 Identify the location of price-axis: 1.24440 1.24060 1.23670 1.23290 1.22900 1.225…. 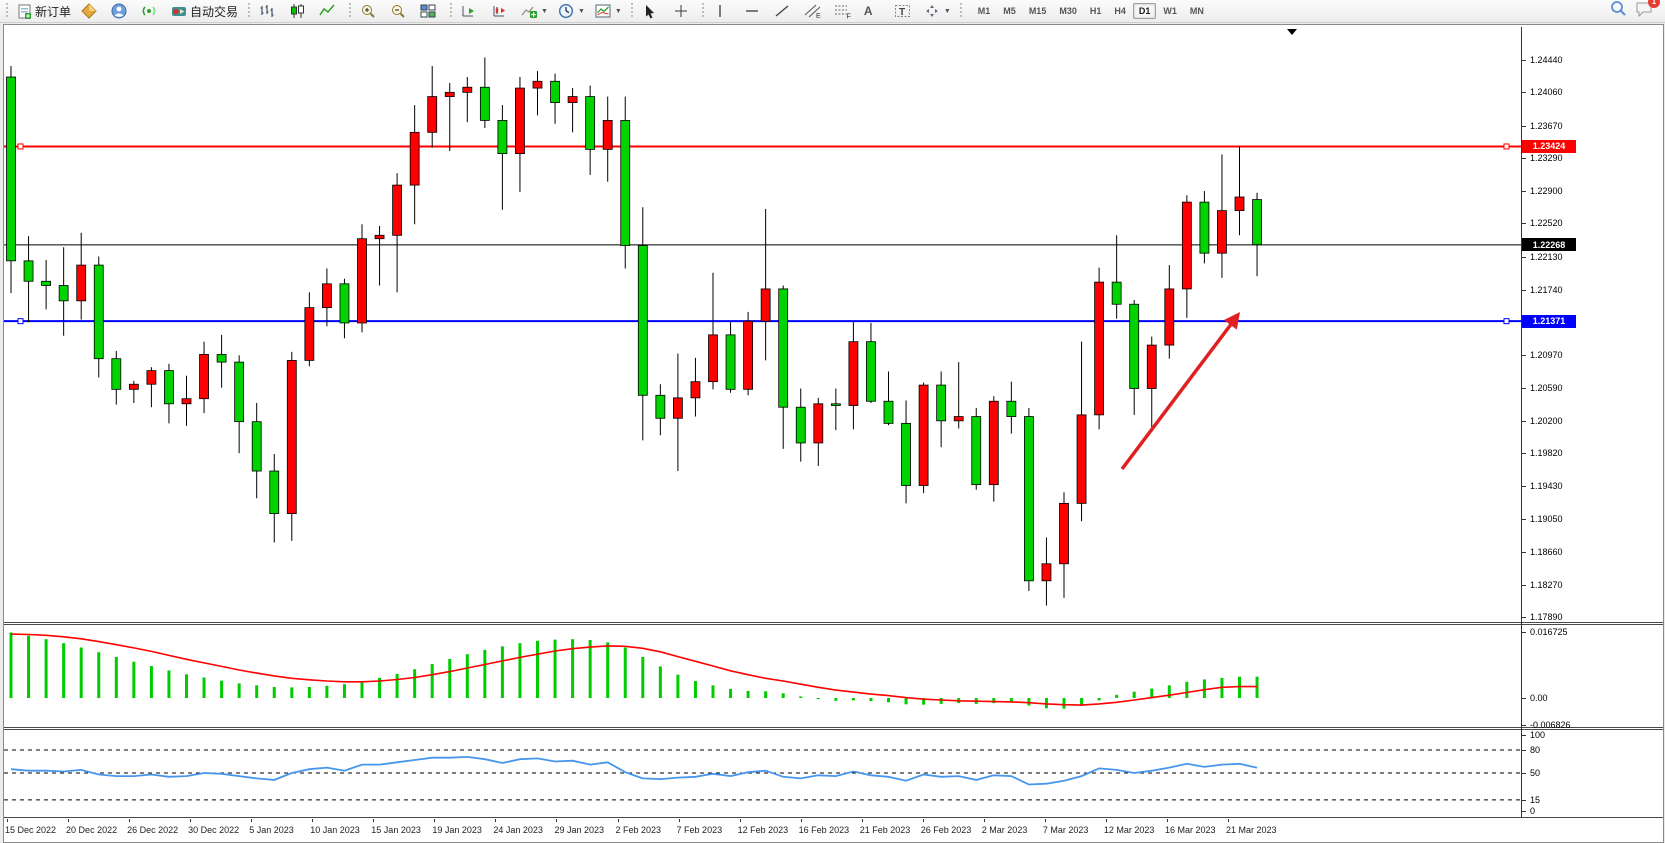
(1592, 433).